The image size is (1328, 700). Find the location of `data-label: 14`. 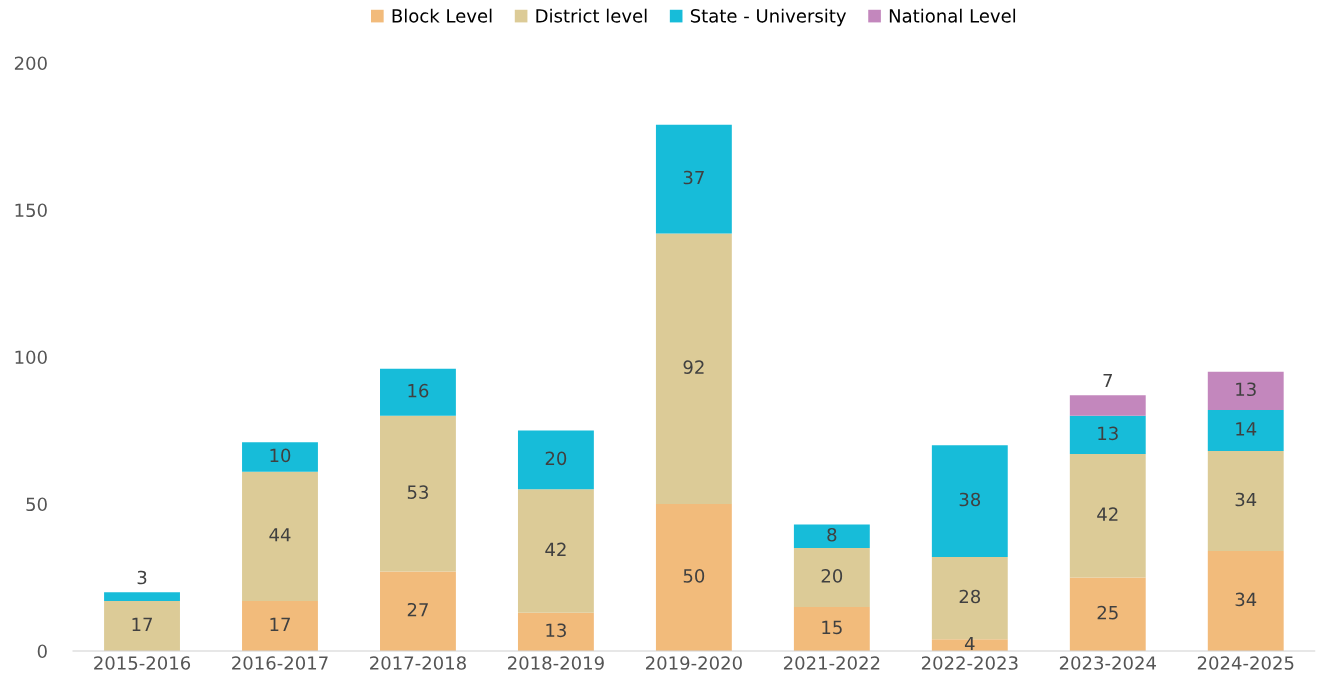

data-label: 14 is located at coordinates (1246, 429).